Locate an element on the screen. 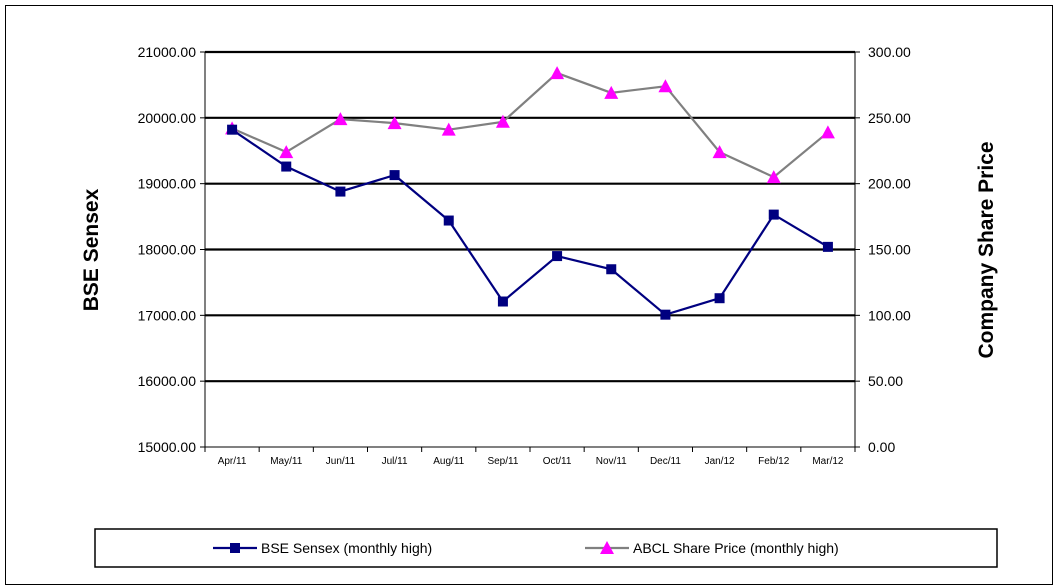  left-tick-label: 17000.00 is located at coordinates (167, 315).